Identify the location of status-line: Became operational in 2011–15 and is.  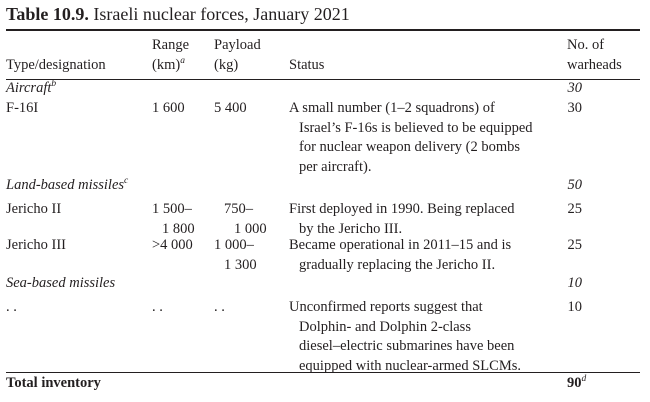
(400, 245).